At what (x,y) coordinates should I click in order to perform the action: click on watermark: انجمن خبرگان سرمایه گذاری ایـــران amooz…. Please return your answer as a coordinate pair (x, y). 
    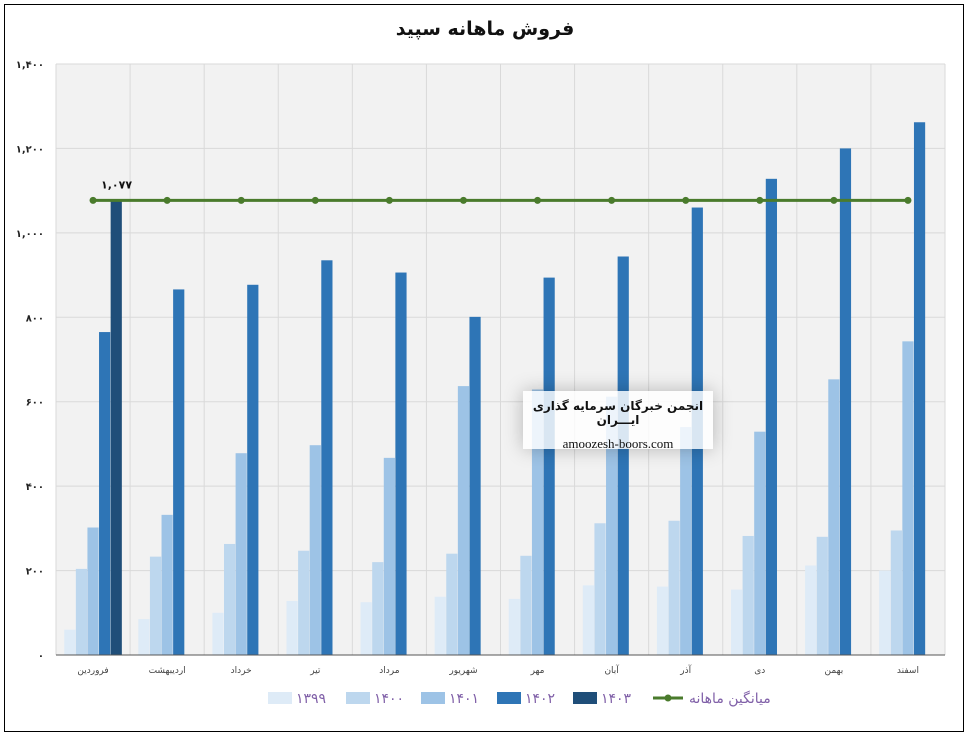
    Looking at the image, I should click on (618, 421).